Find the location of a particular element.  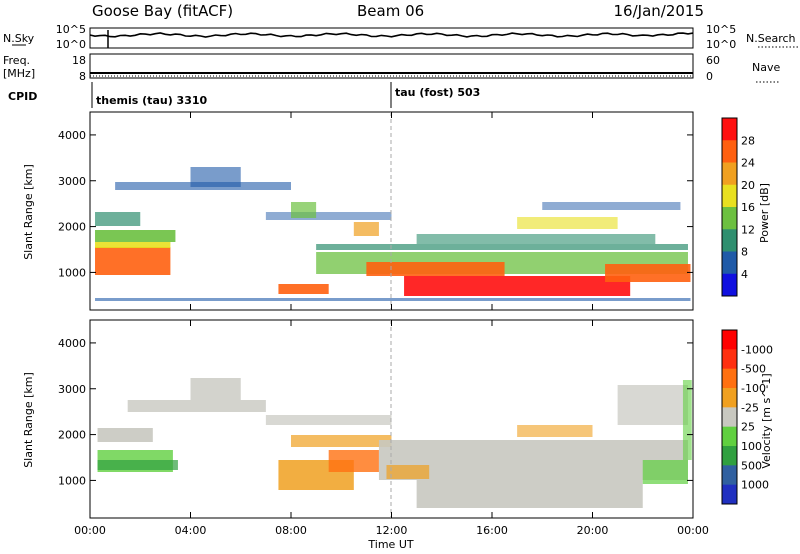

nsky-label: N.Sky is located at coordinates (19, 38).